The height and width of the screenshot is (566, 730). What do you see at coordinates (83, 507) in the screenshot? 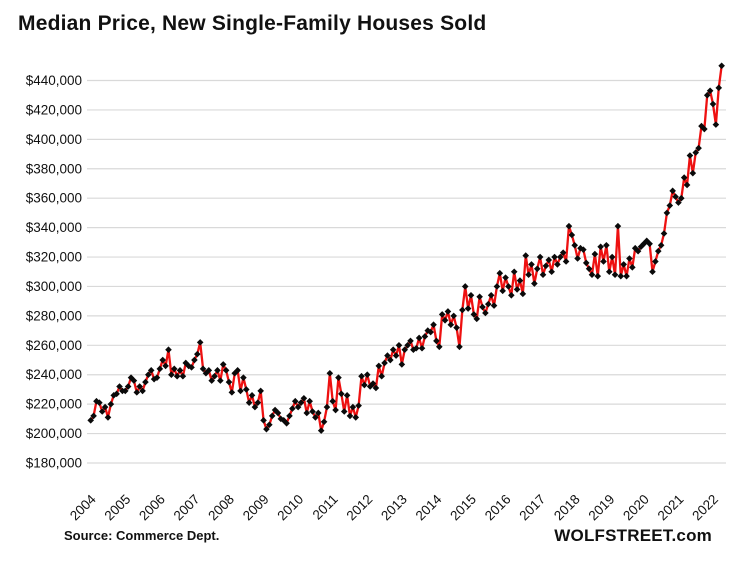
I see `x-axis-label: 2004` at bounding box center [83, 507].